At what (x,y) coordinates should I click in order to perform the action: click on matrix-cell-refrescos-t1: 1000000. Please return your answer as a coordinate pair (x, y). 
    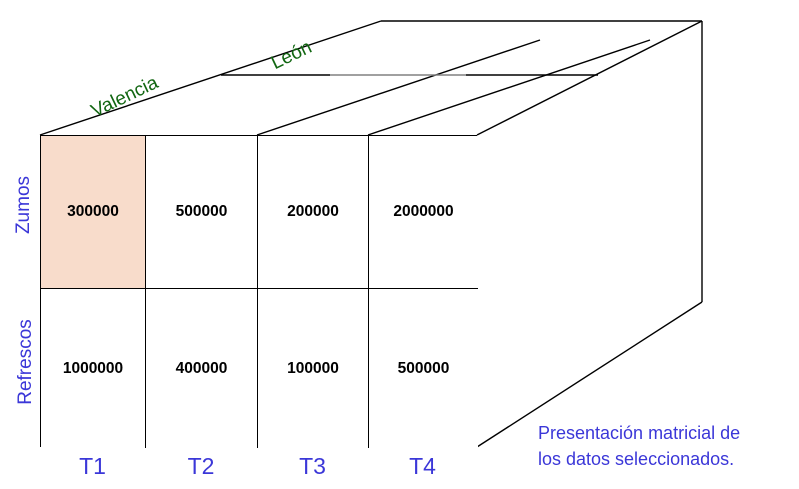
    Looking at the image, I should click on (93, 368).